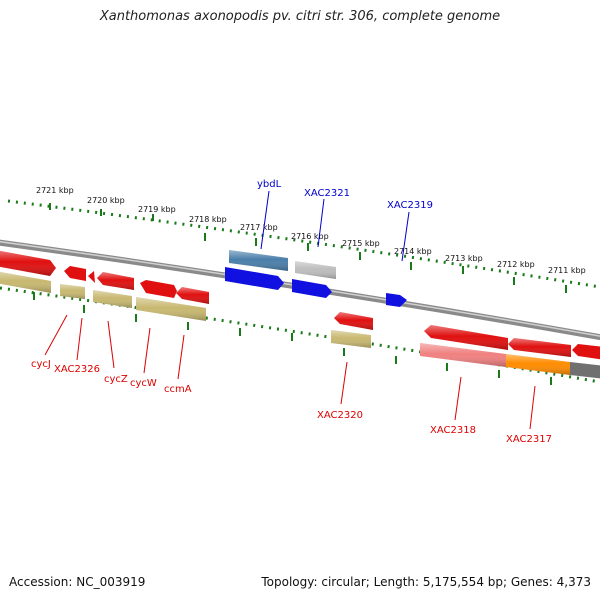  What do you see at coordinates (258, 260) in the screenshot?
I see `gene-ybdL-shade` at bounding box center [258, 260].